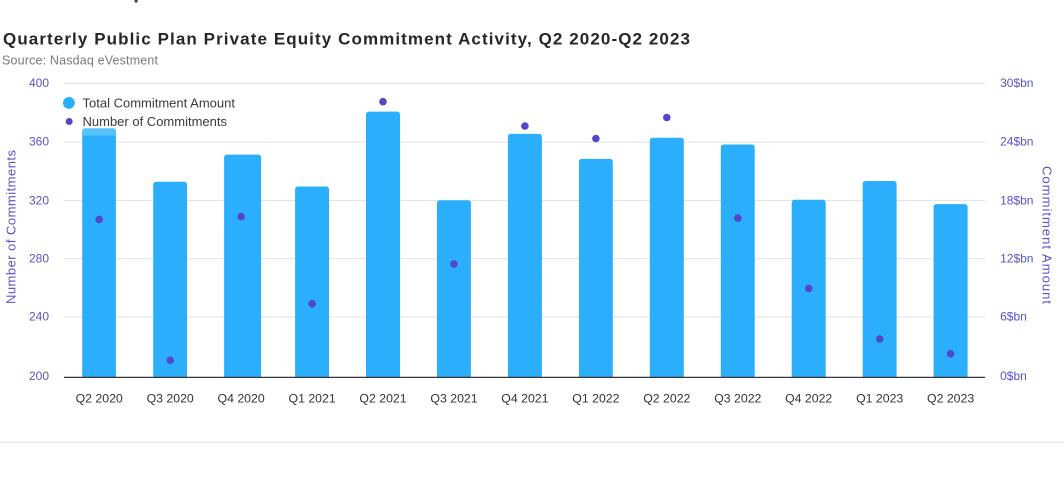 This screenshot has height=477, width=1064. Describe the element at coordinates (159, 102) in the screenshot. I see `svg-text: Total Commitment Amount` at that location.